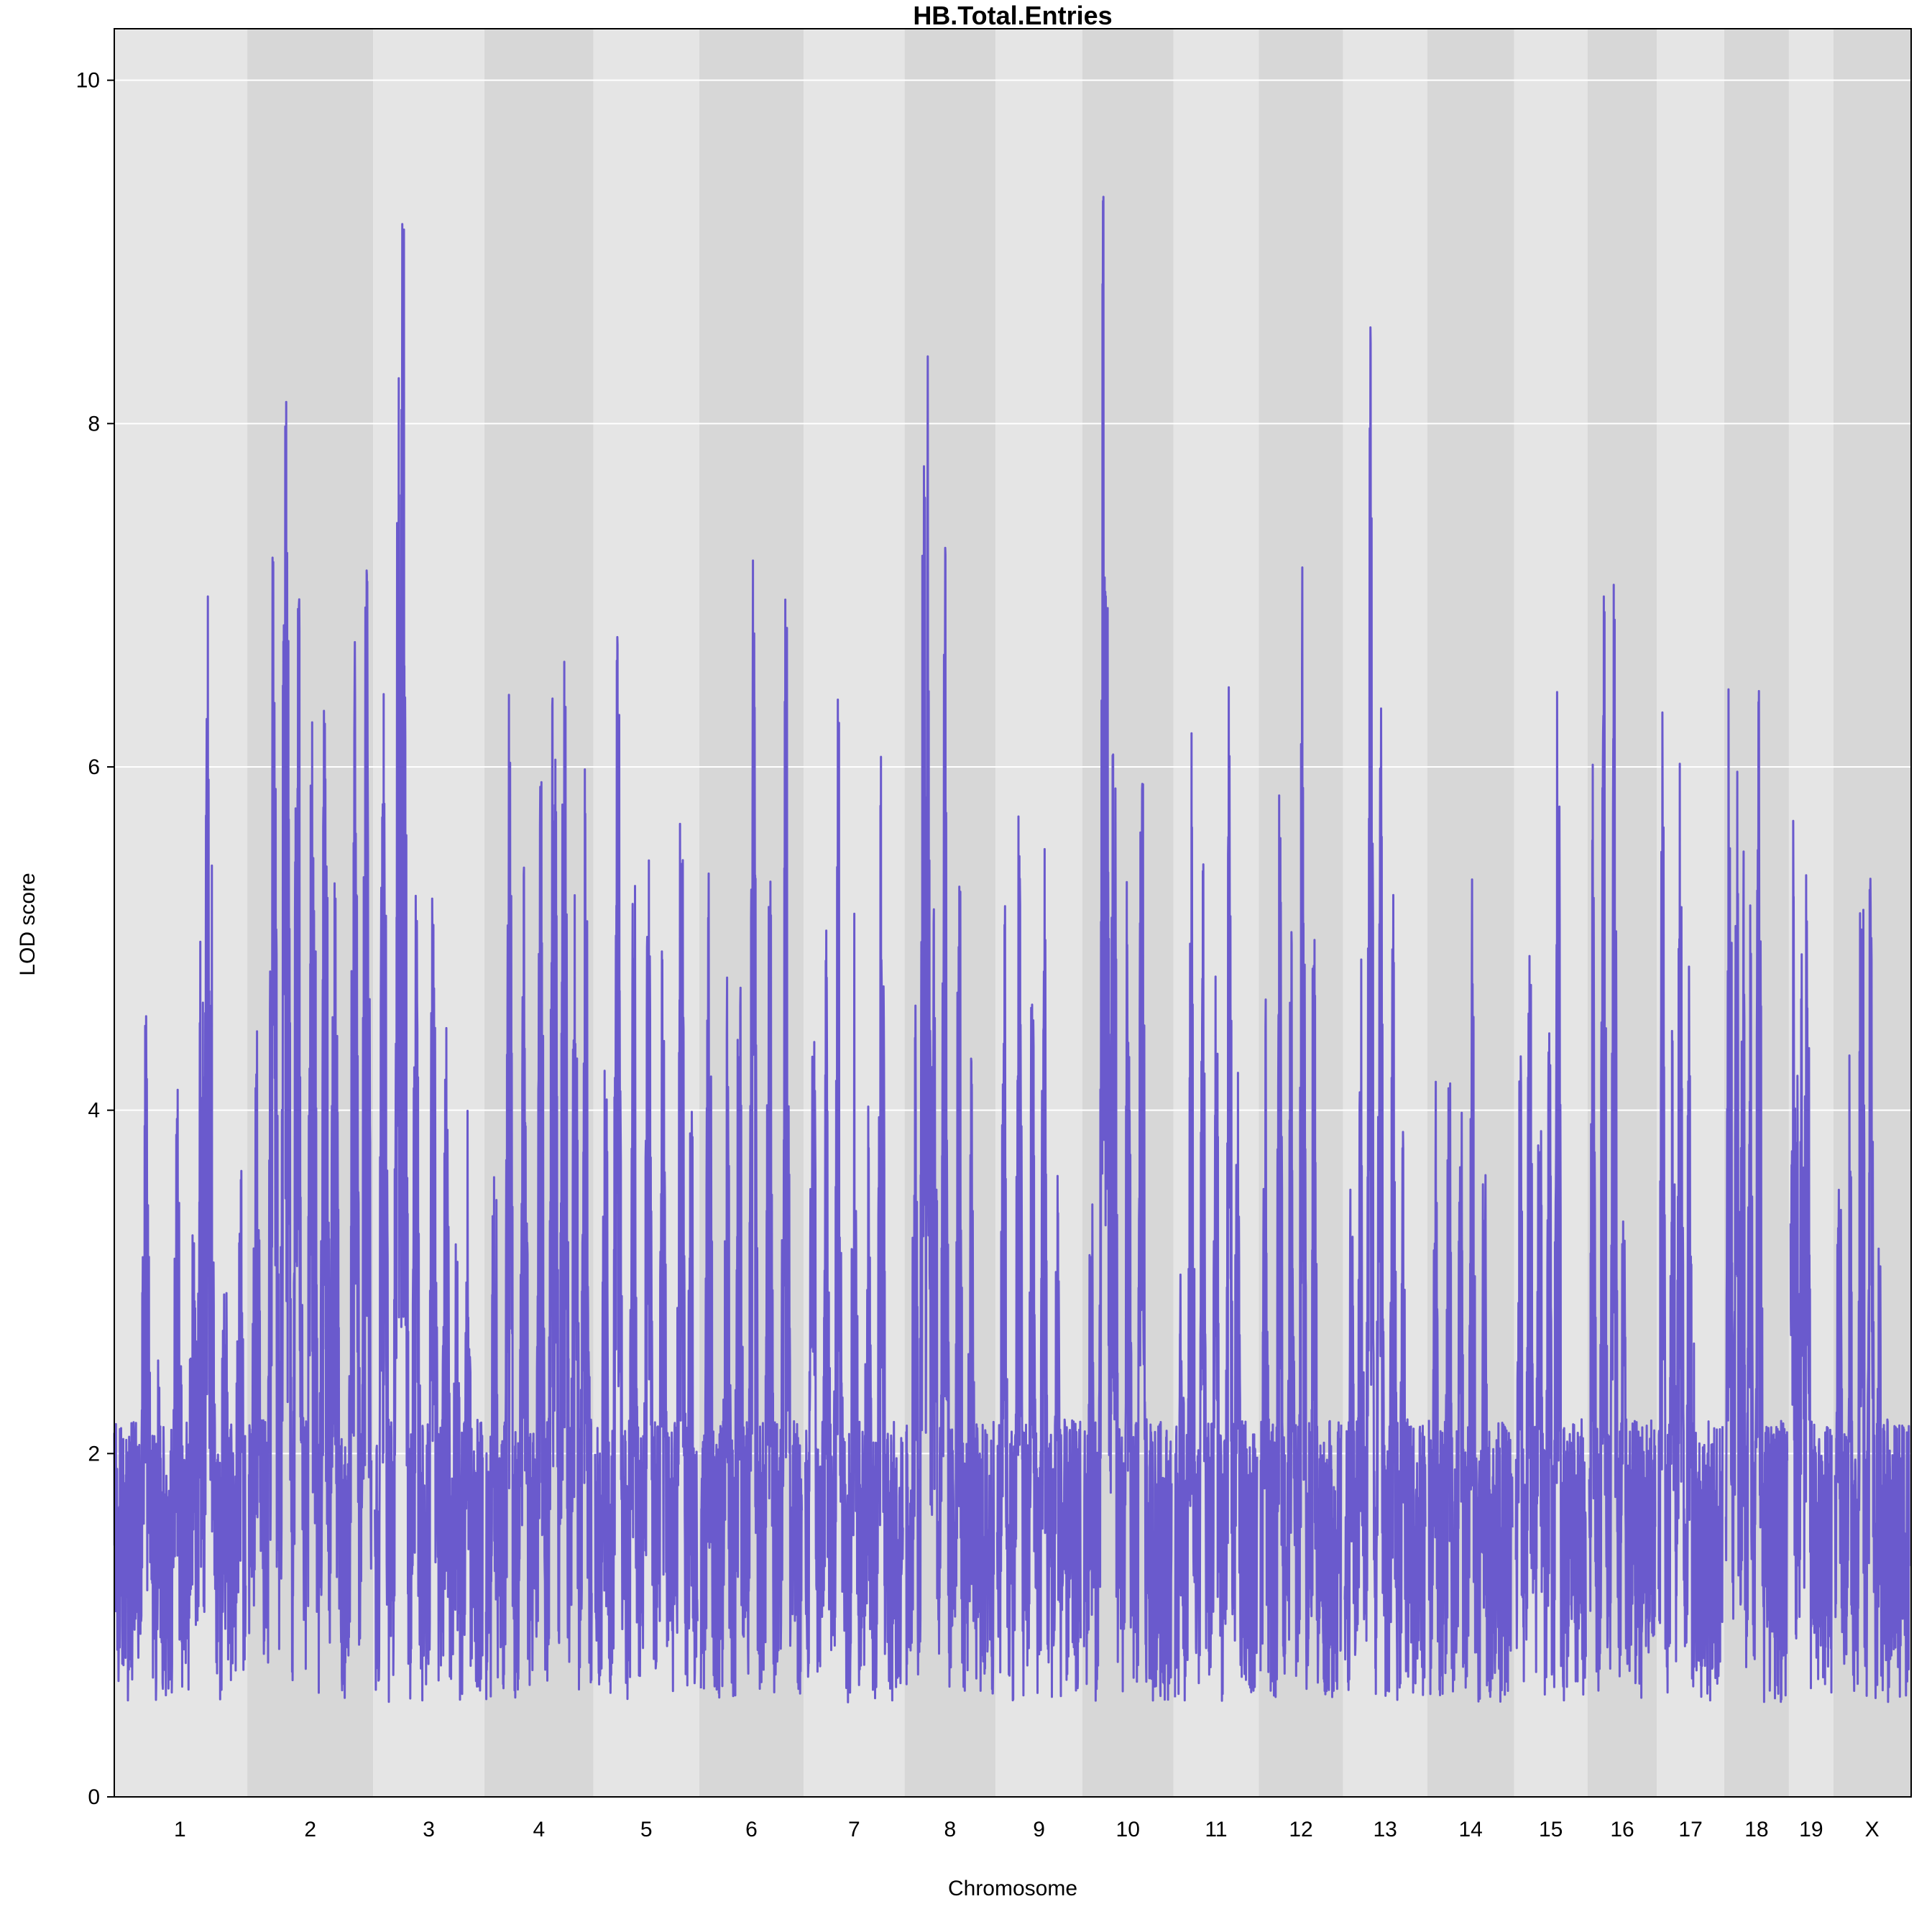  Describe the element at coordinates (94, 1111) in the screenshot. I see `y-tick-label-4: 4` at that location.